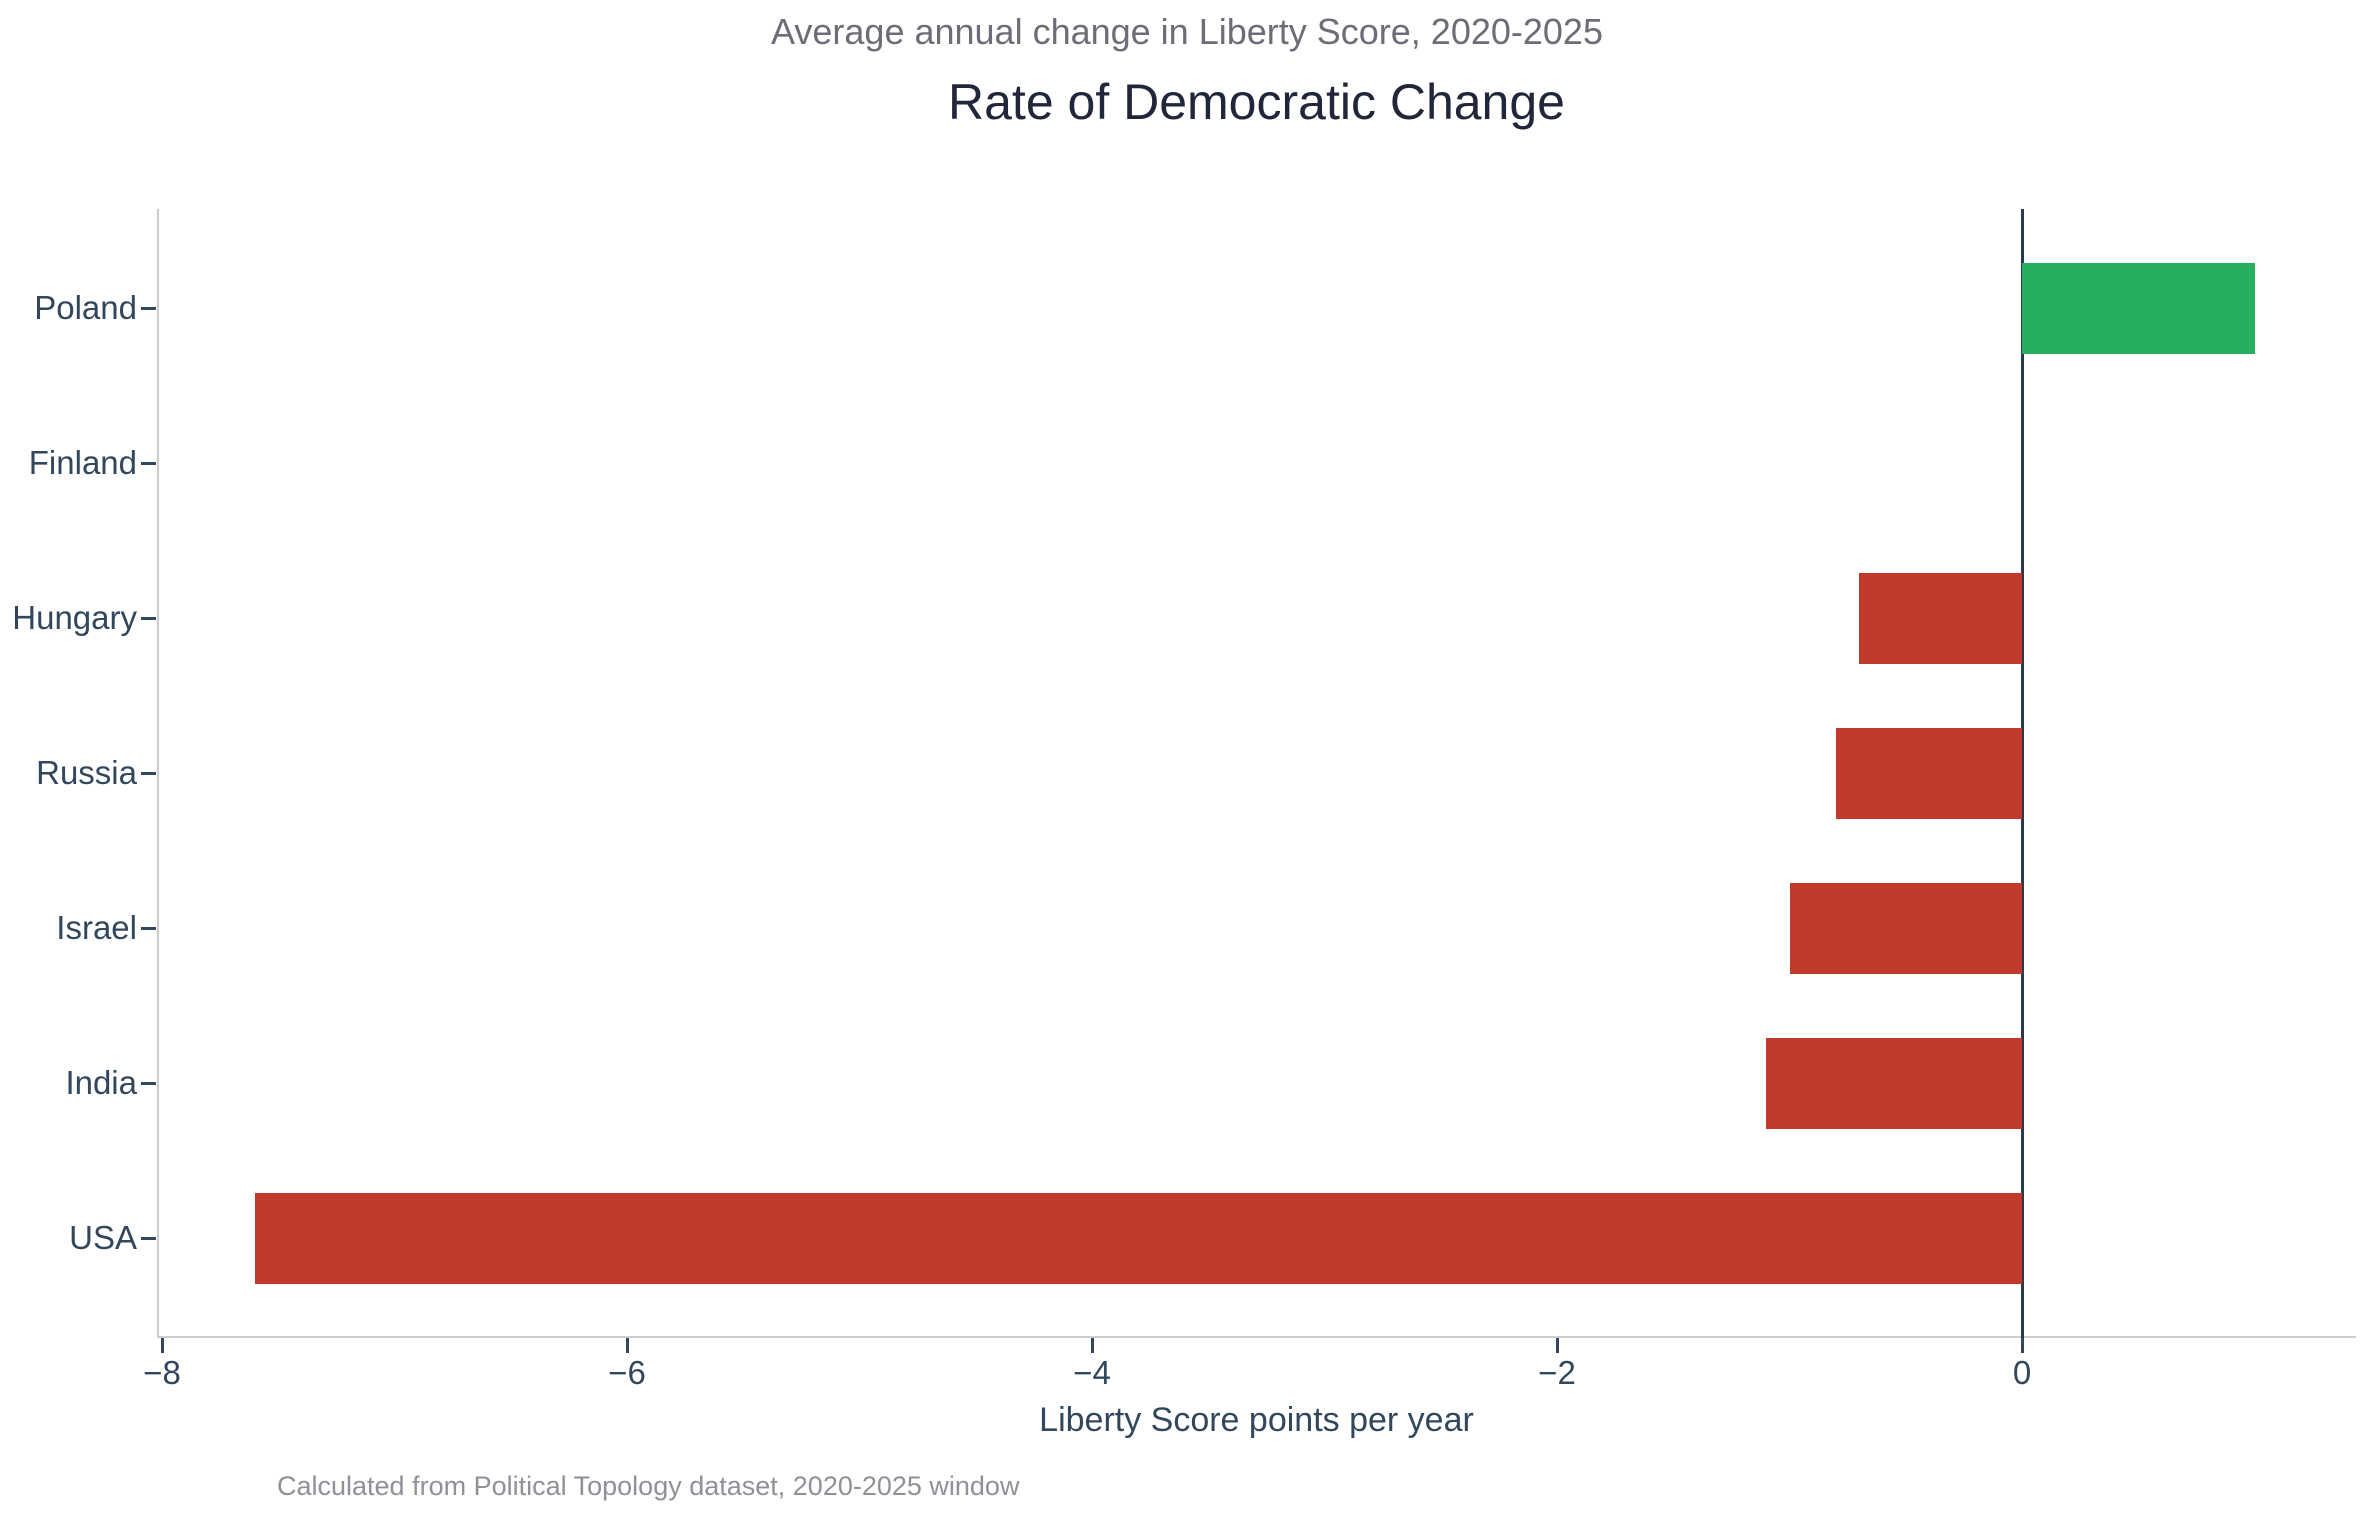 The width and height of the screenshot is (2374, 1528). I want to click on y-tick-mark-poland, so click(148, 308).